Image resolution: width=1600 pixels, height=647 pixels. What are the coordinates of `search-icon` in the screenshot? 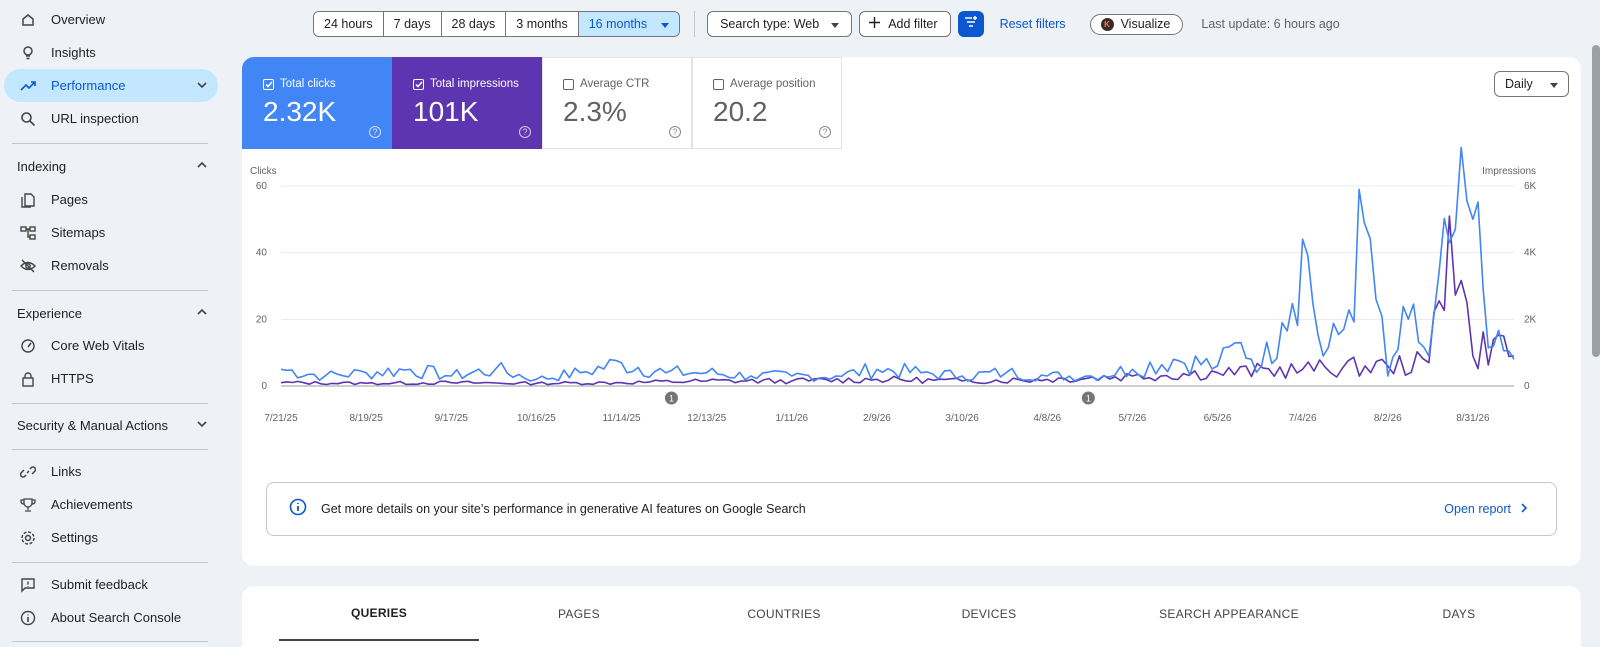 It's located at (28, 119).